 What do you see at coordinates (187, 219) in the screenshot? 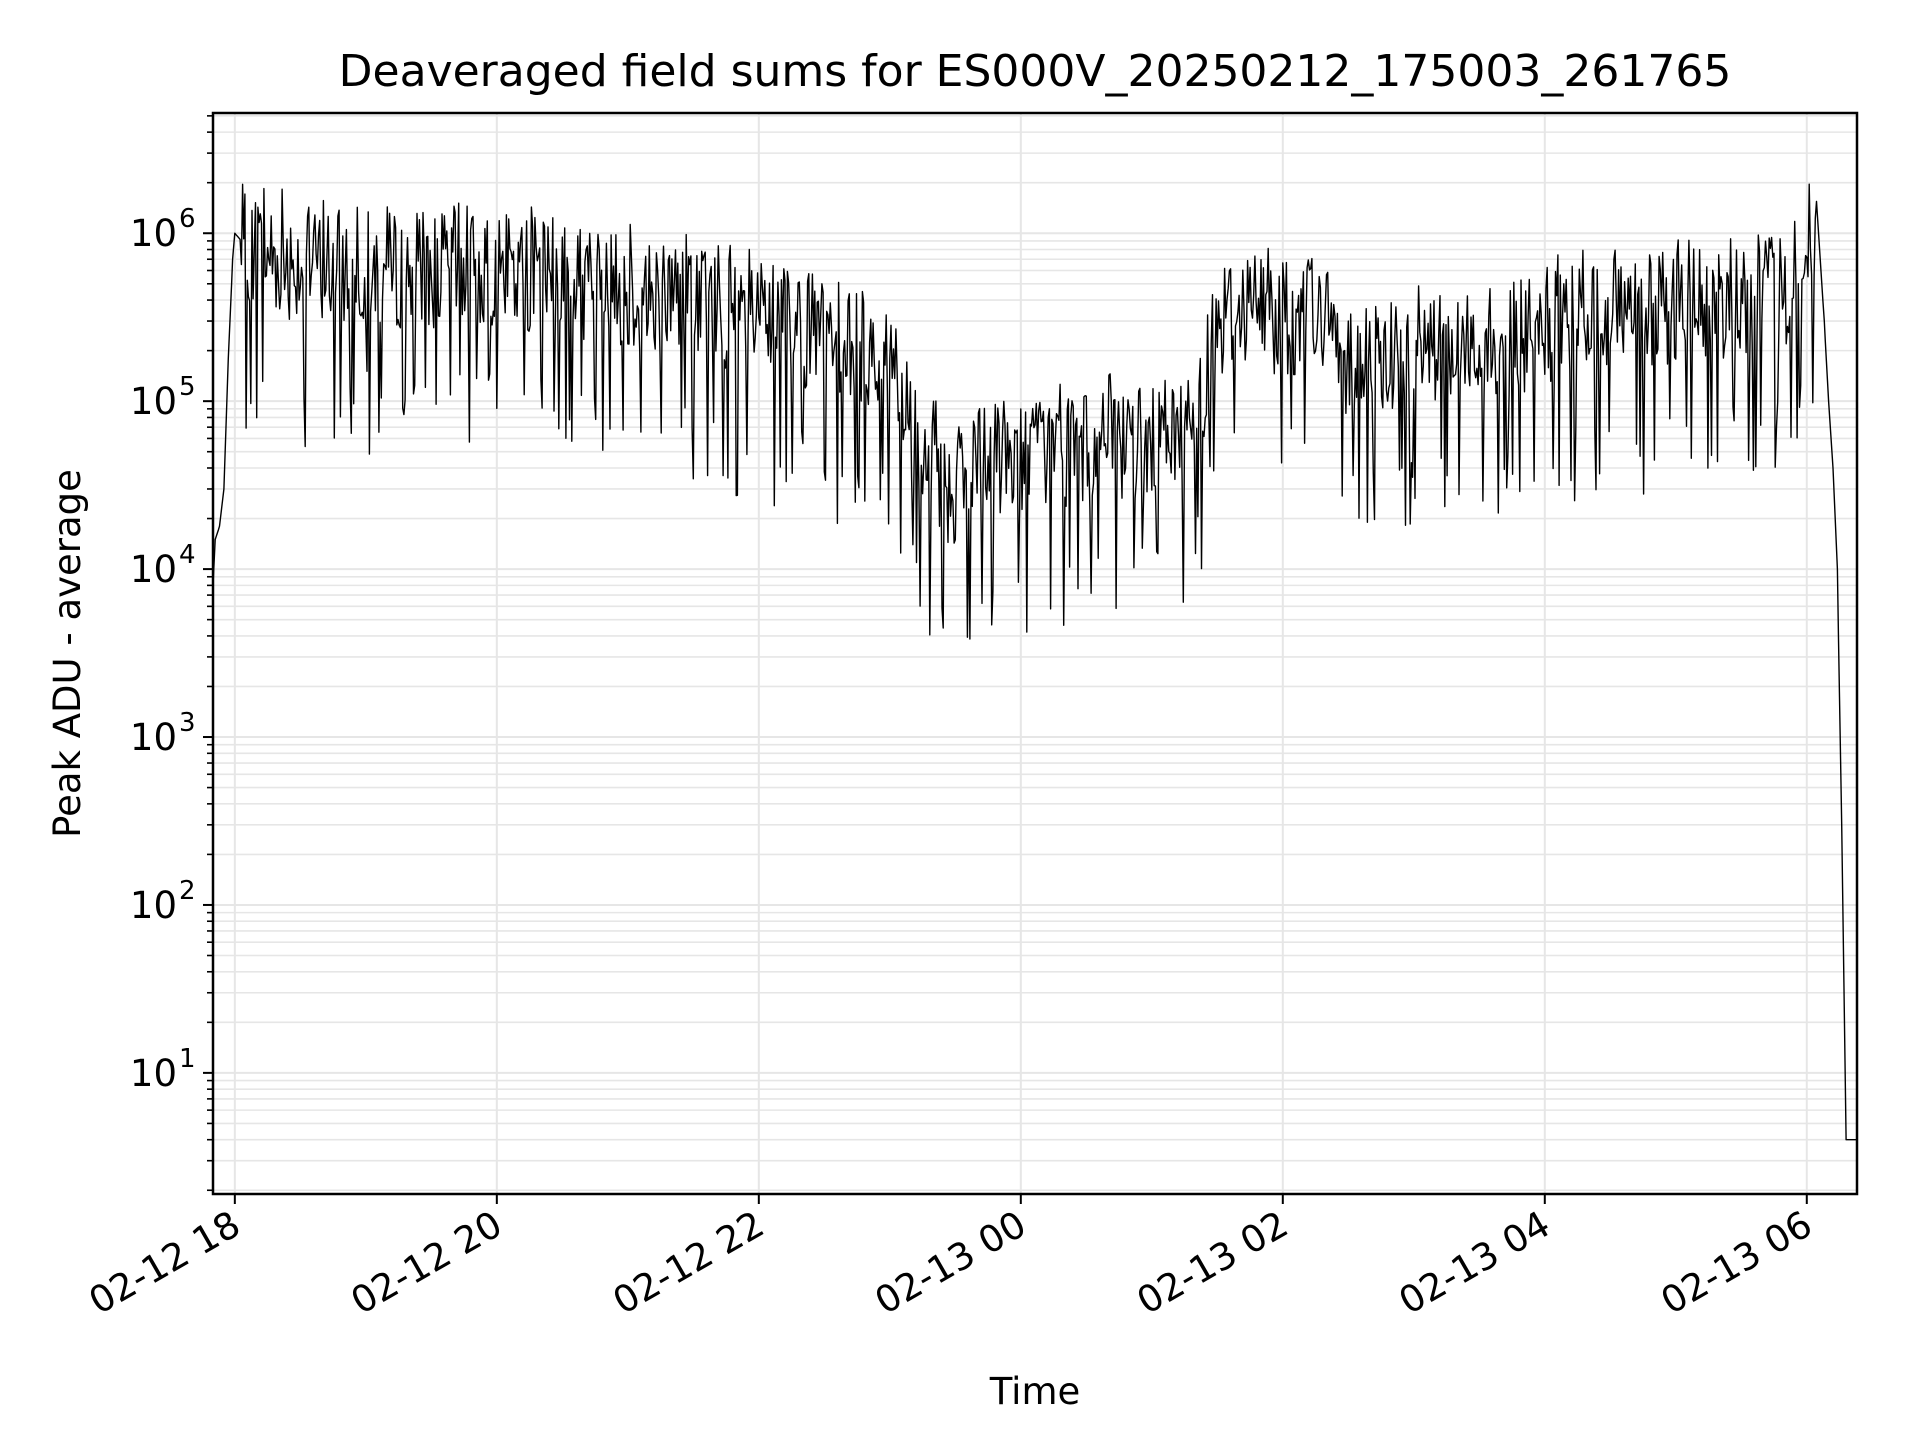
I see `y-tick-exponent: 6` at bounding box center [187, 219].